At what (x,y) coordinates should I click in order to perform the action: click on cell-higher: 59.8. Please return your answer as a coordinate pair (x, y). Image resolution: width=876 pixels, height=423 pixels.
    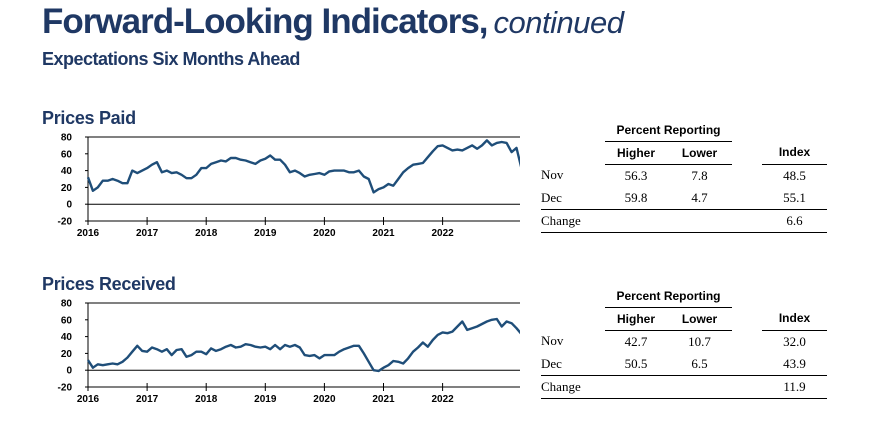
    Looking at the image, I should click on (636, 198).